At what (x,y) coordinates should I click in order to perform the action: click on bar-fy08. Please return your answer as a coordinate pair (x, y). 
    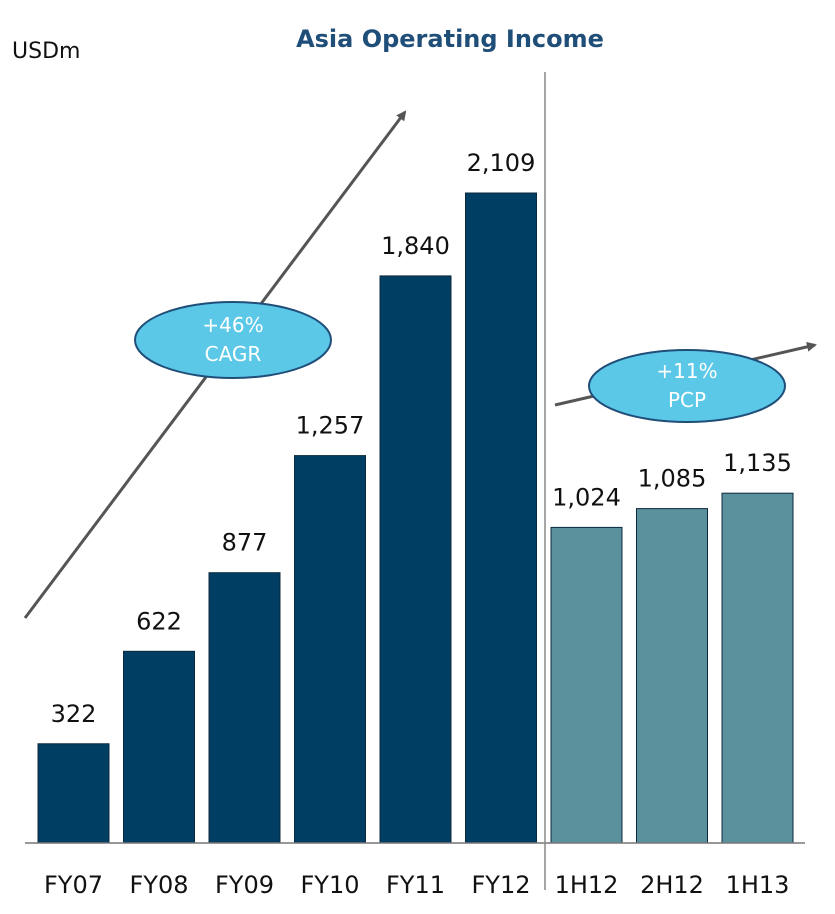
    Looking at the image, I should click on (159, 747).